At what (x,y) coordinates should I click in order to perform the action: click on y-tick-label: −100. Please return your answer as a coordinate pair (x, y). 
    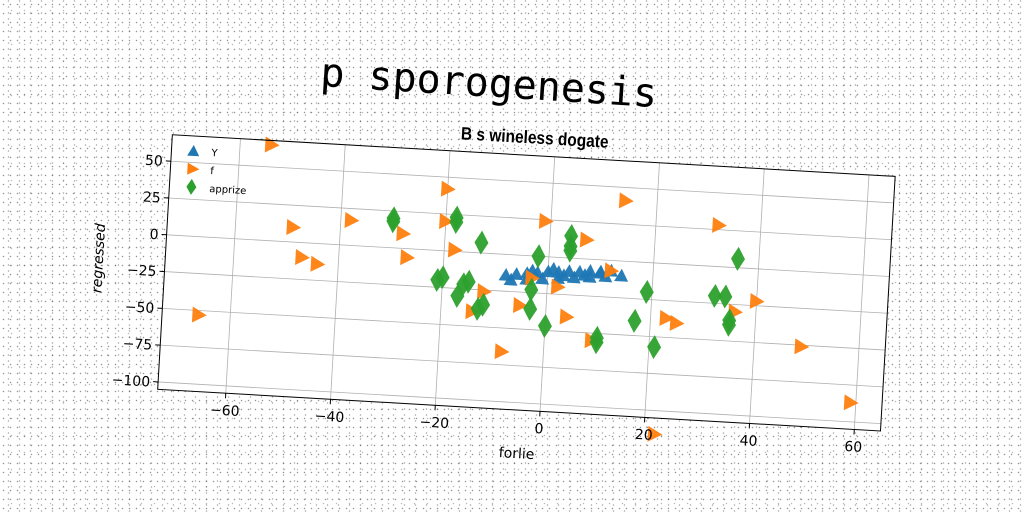
    Looking at the image, I should click on (130, 381).